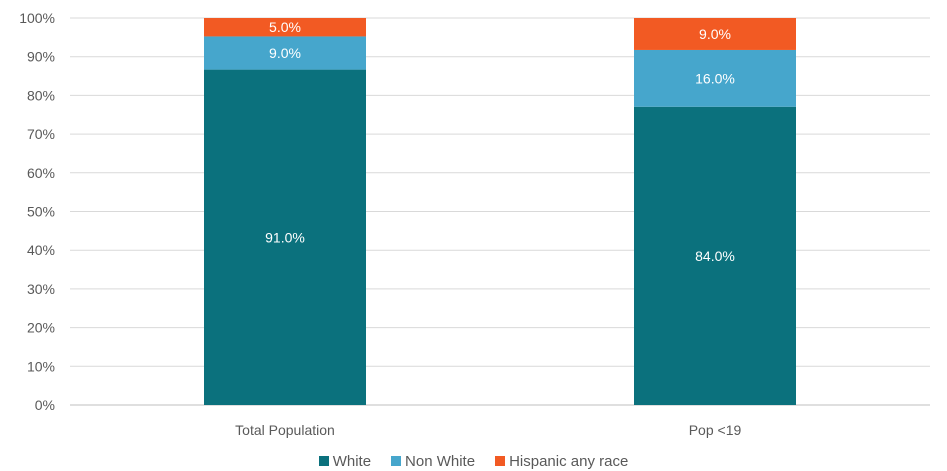 This screenshot has width=947, height=471. I want to click on legend-item: White, so click(345, 461).